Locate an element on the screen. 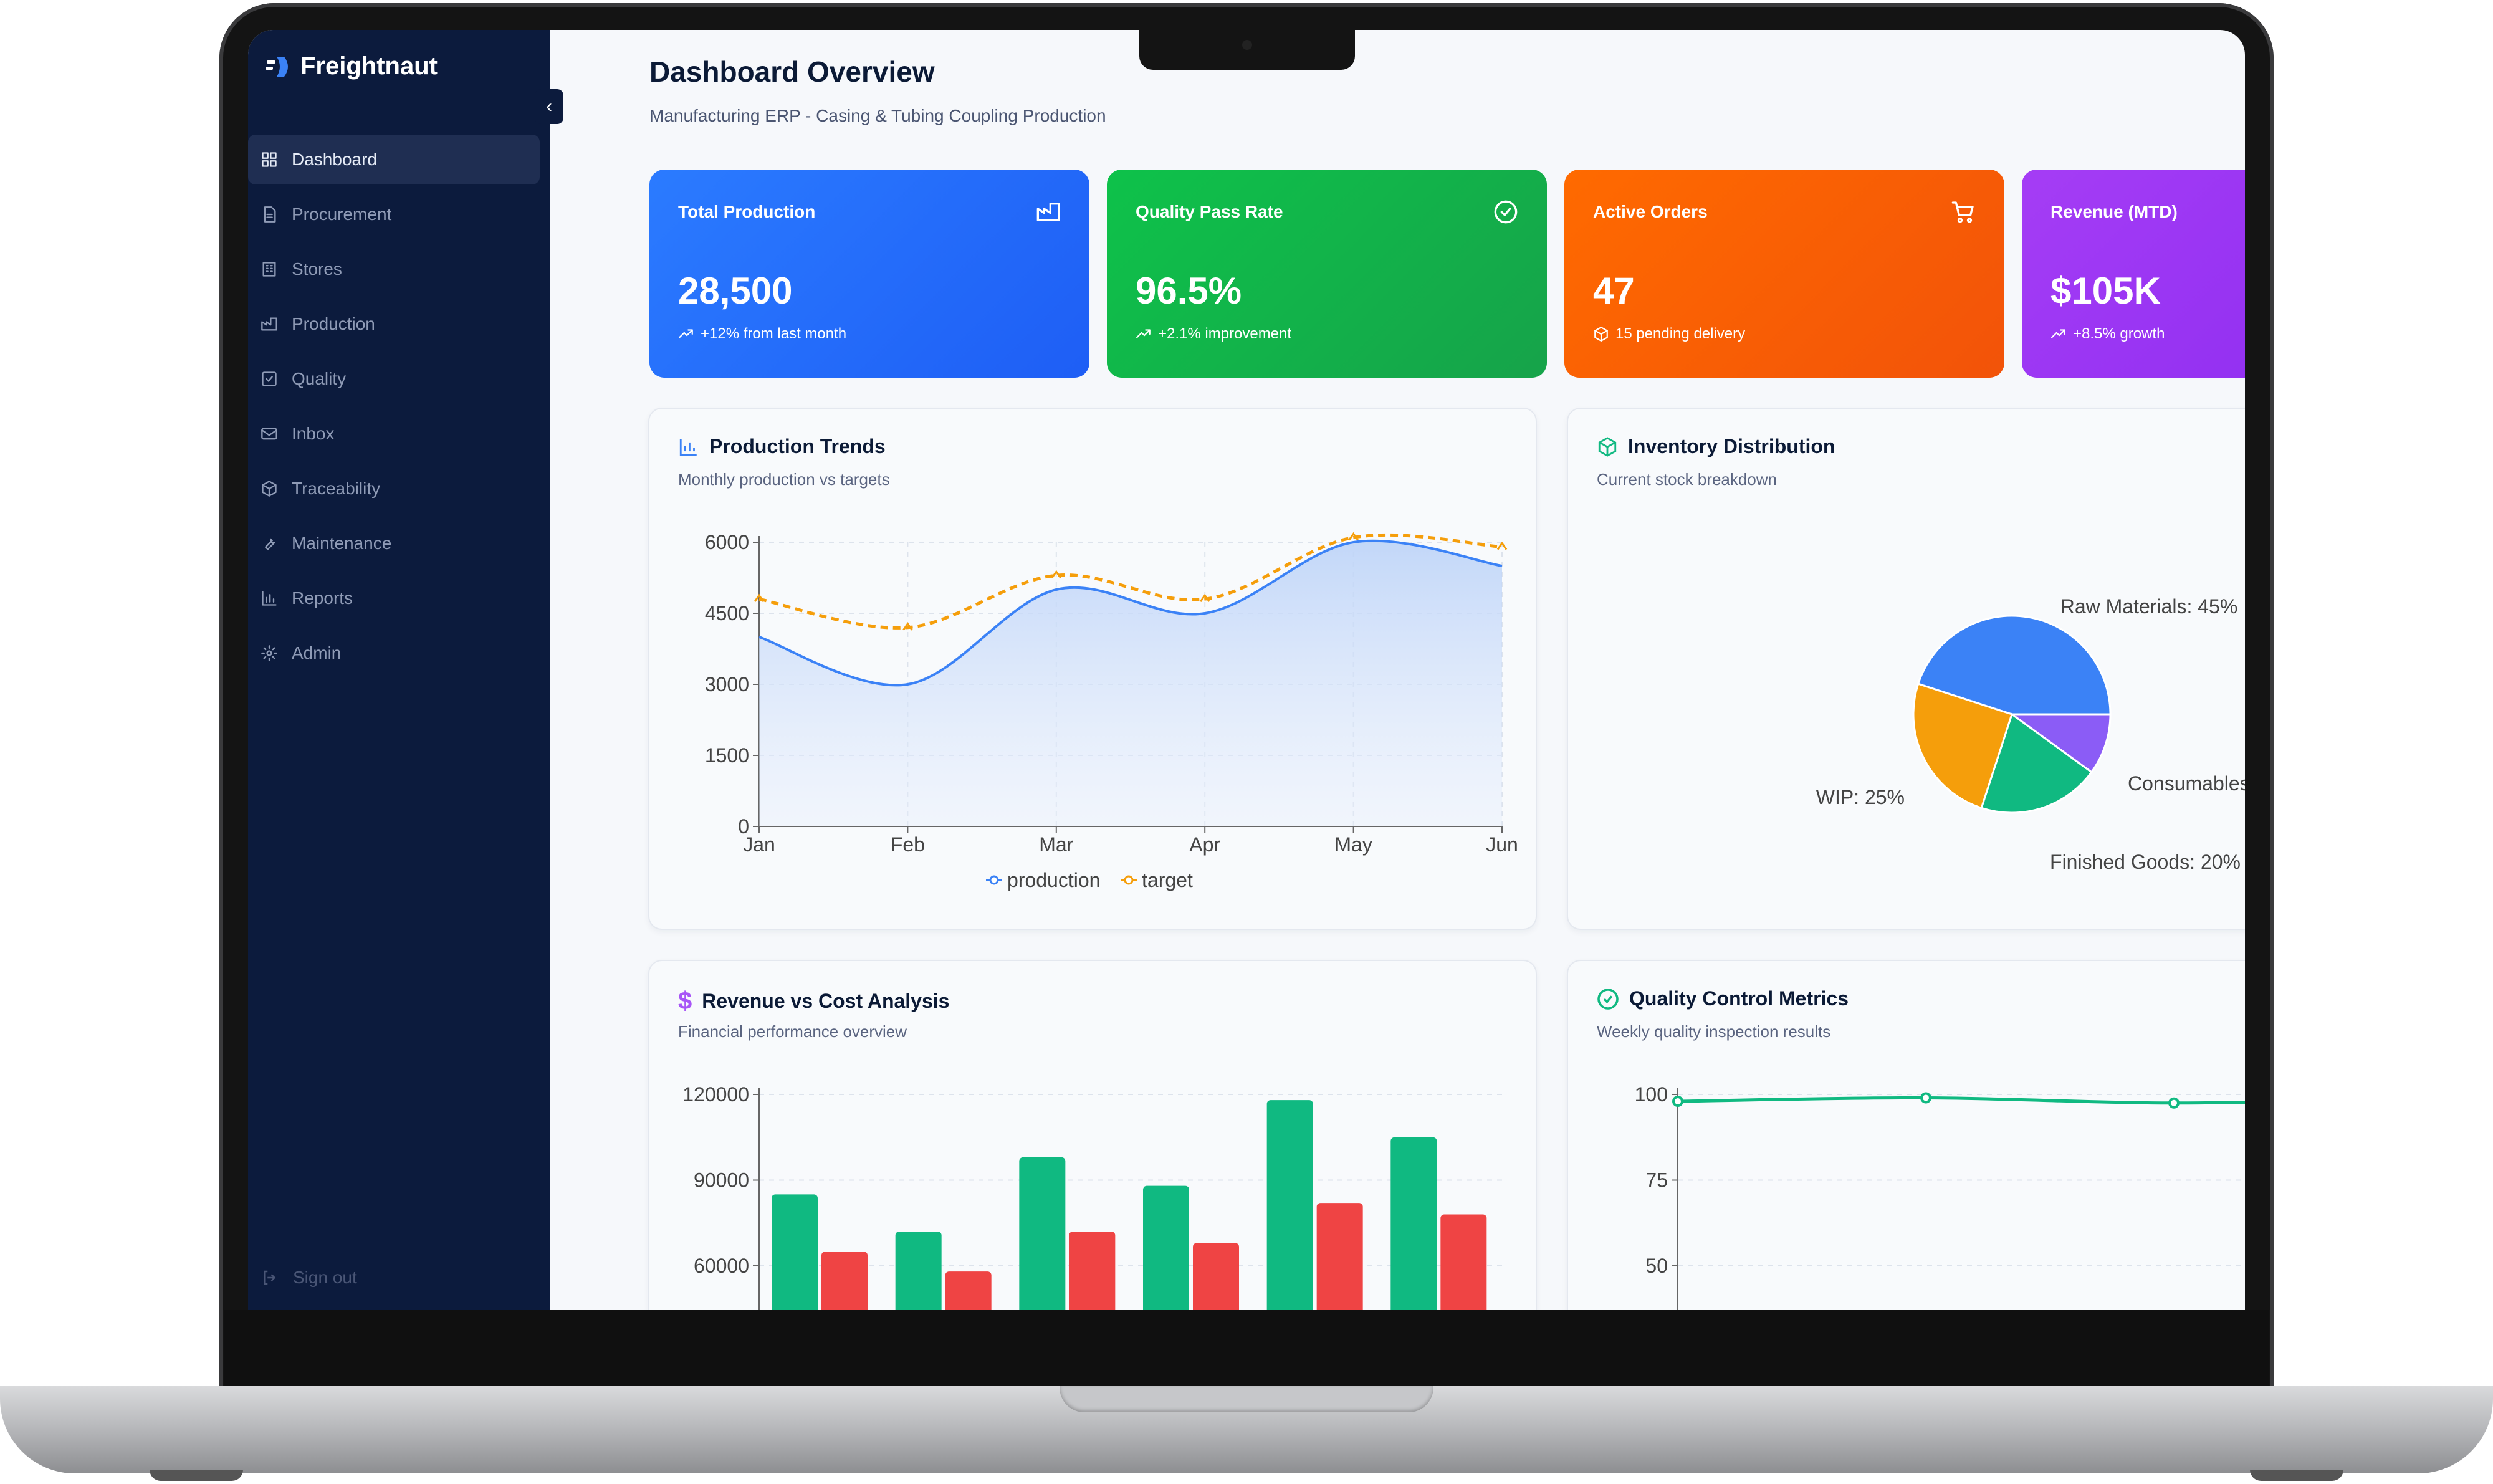 The image size is (2493, 1484). laptop-bezel is located at coordinates (1246, 1348).